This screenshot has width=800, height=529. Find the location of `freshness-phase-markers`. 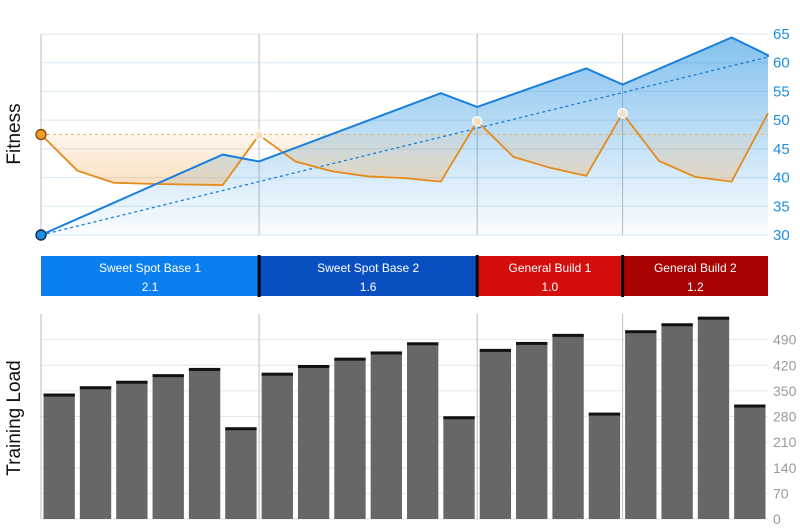

freshness-phase-markers is located at coordinates (440, 124).